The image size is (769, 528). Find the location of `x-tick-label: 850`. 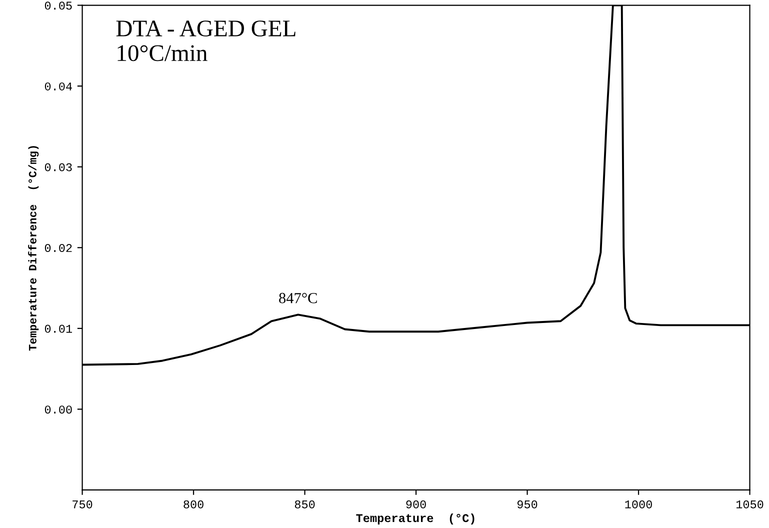

x-tick-label: 850 is located at coordinates (304, 504).